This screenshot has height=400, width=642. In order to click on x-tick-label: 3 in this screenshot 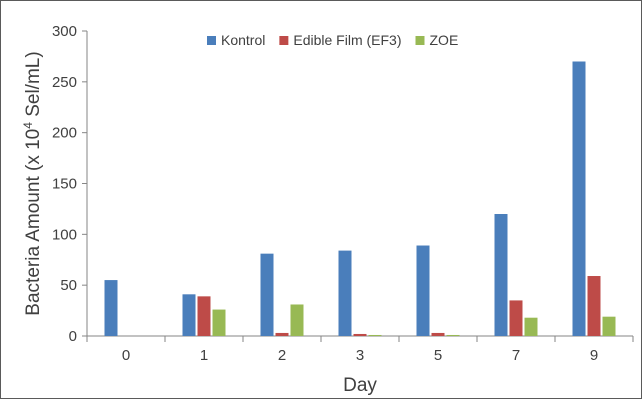, I will do `click(360, 355)`.